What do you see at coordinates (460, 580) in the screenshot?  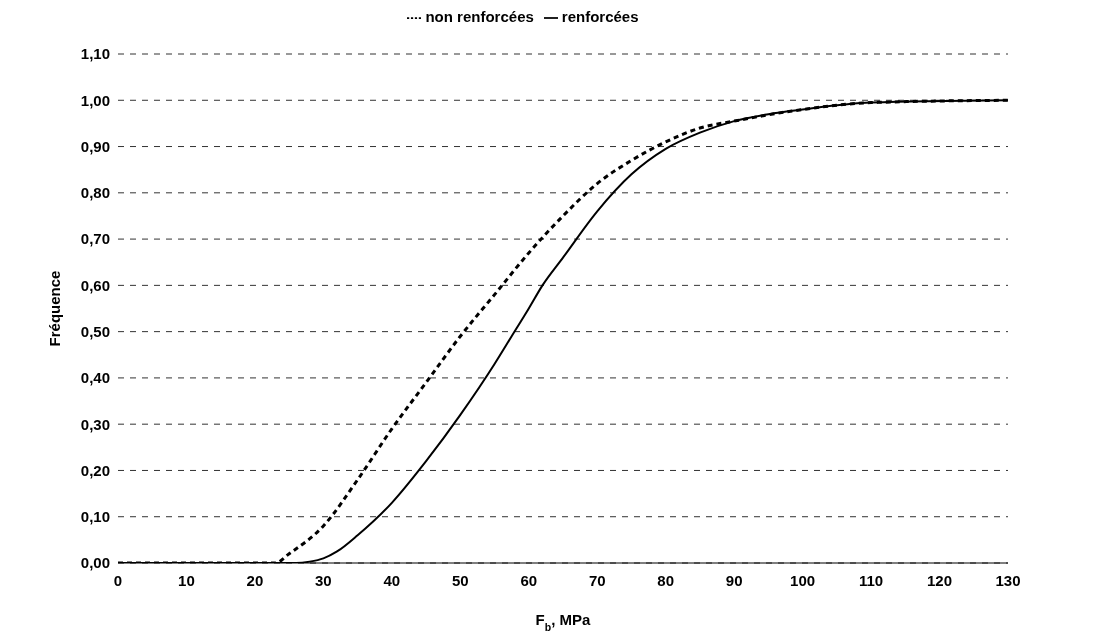 I see `x-tick-label: 50` at bounding box center [460, 580].